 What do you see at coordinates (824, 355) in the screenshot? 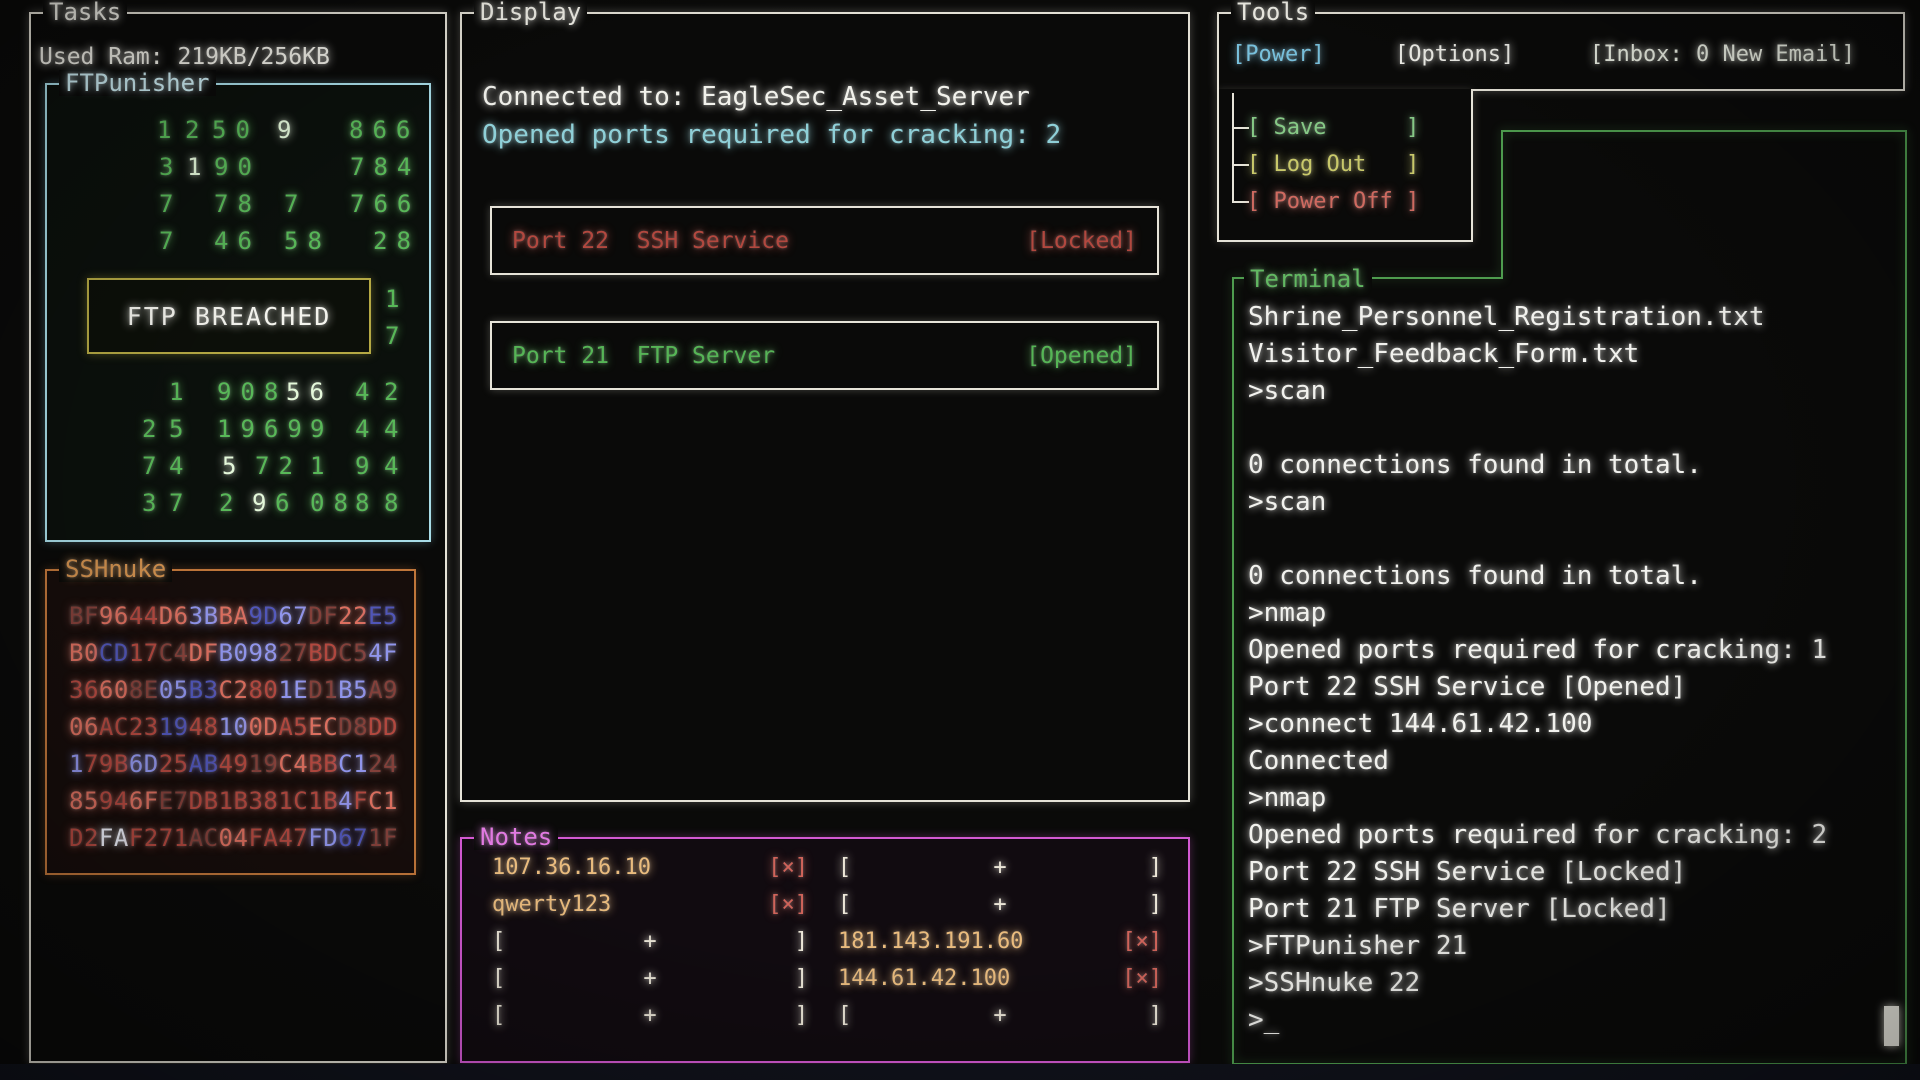
I see `port-row-ftp: Port 21 FTP Server [Opened]` at bounding box center [824, 355].